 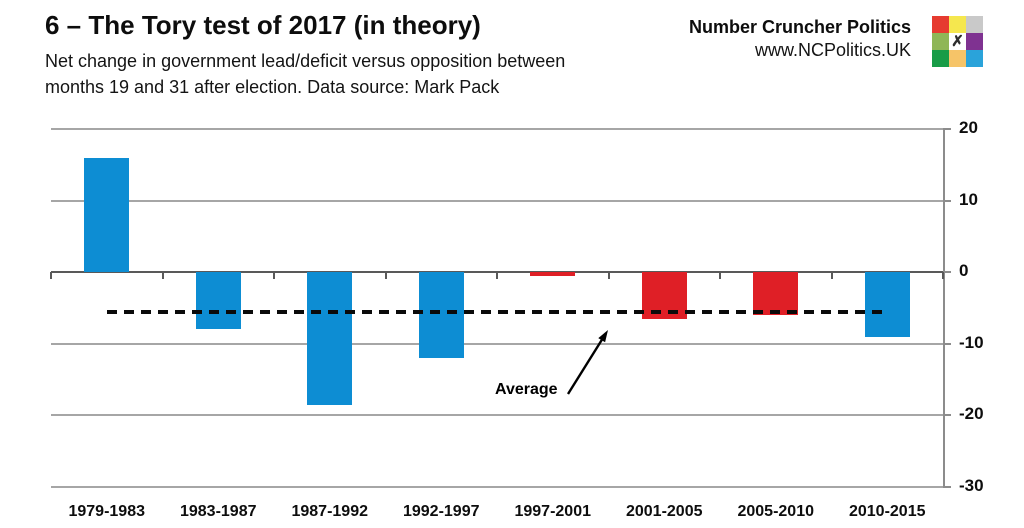 I want to click on brand-name: Number Cruncher Politics, so click(x=799, y=27).